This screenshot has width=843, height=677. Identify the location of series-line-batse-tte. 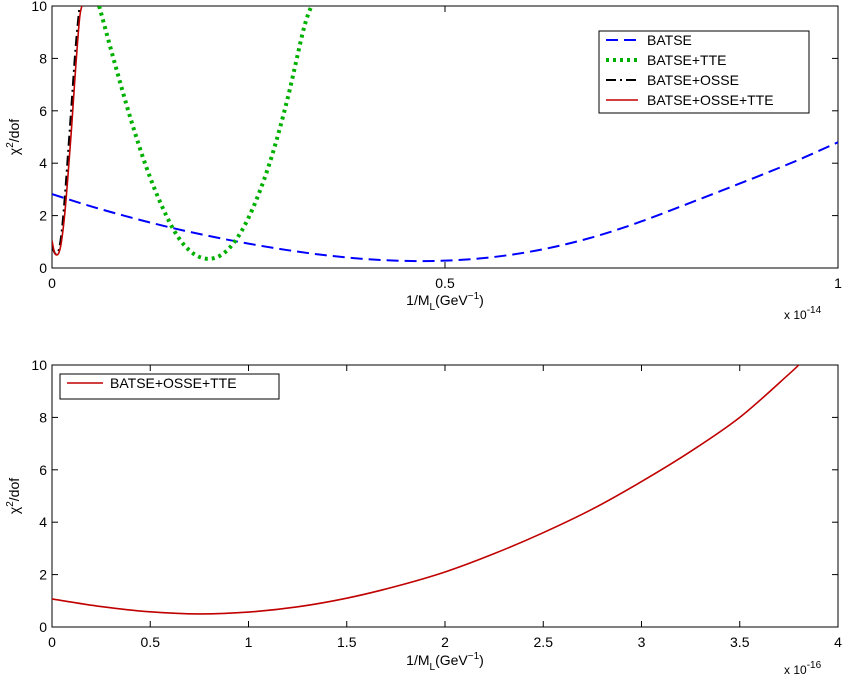
(205, 133).